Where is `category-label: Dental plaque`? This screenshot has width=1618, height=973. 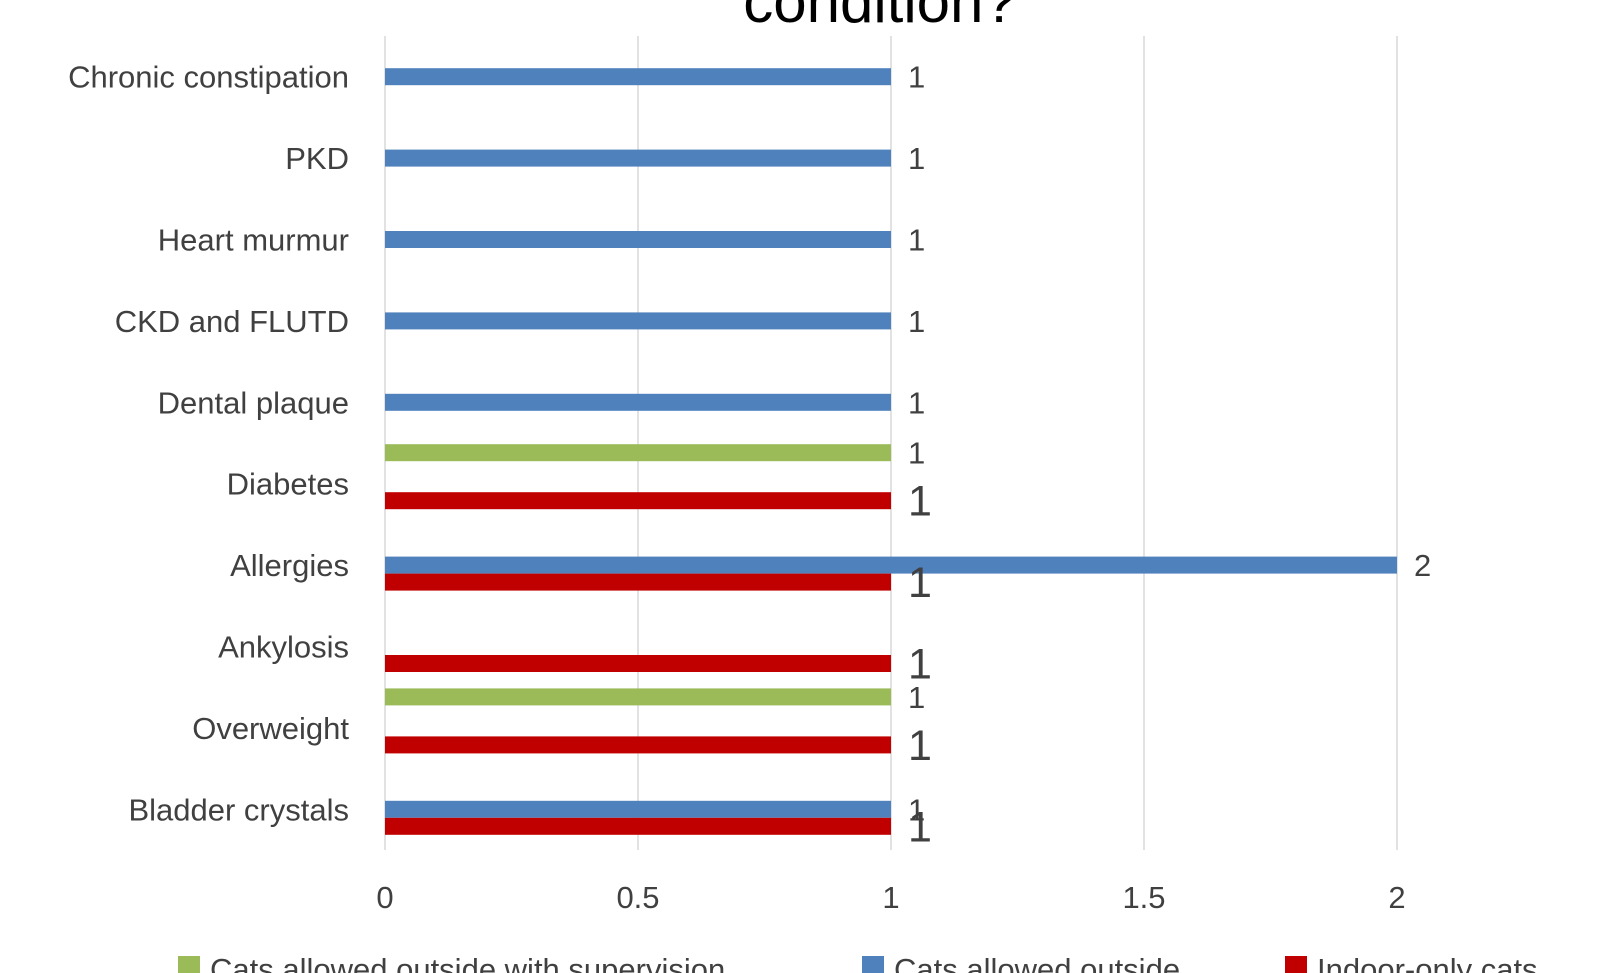 category-label: Dental plaque is located at coordinates (253, 402).